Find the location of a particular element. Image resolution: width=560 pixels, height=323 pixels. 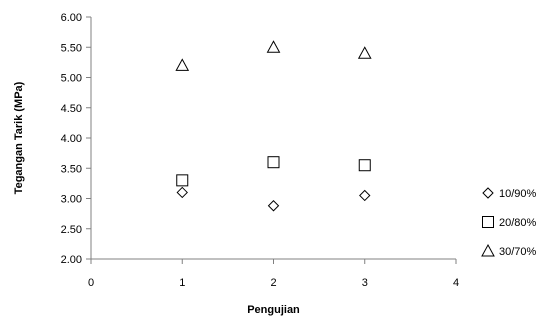

x-ticks: 0 1 2 3 4 is located at coordinates (273, 274).